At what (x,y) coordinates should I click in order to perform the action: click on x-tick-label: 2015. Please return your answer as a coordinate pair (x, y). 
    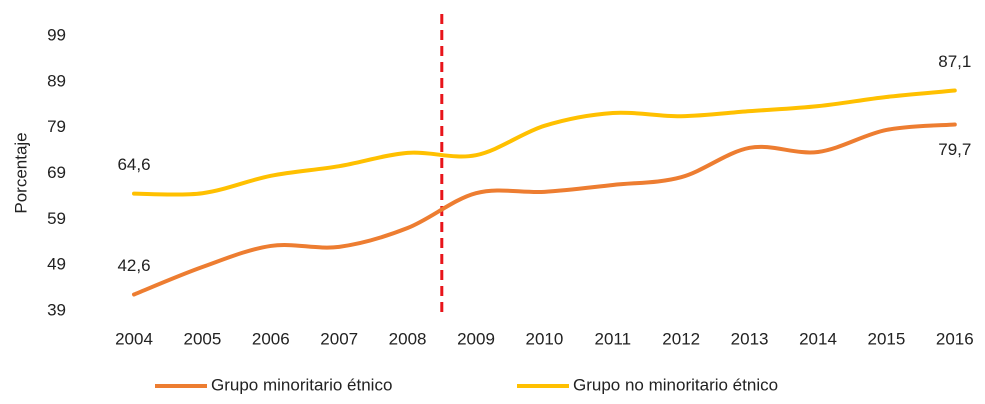
    Looking at the image, I should click on (886, 338).